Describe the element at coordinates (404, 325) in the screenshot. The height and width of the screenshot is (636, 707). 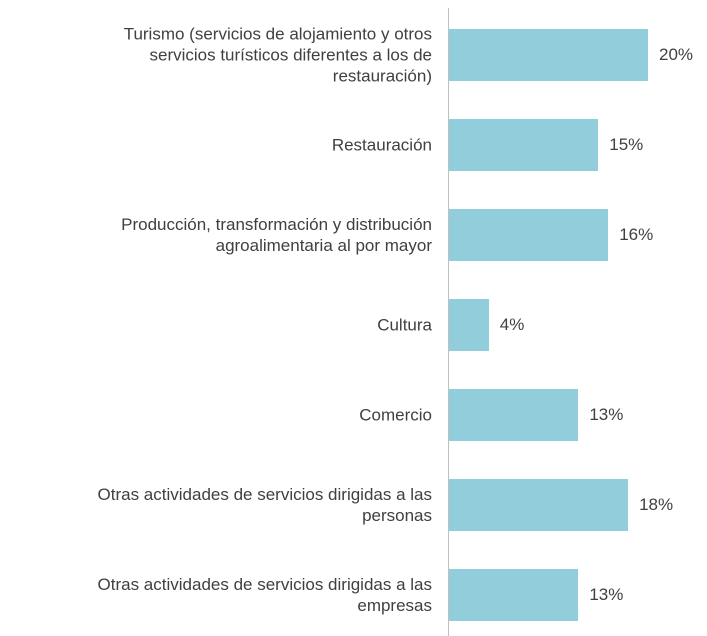
I see `category-label: Cultura` at that location.